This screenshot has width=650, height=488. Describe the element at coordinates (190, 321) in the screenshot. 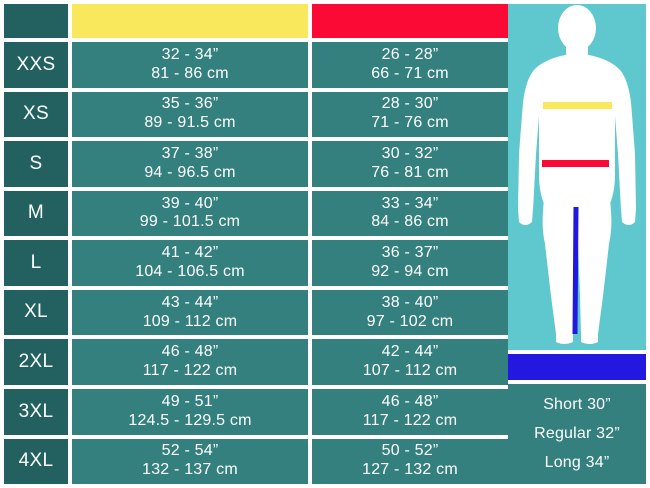

I see `chest-cm: 109 - 112 cm` at that location.